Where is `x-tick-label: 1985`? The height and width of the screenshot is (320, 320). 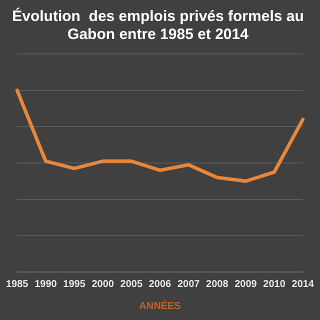
x-tick-label: 1985 is located at coordinates (17, 284).